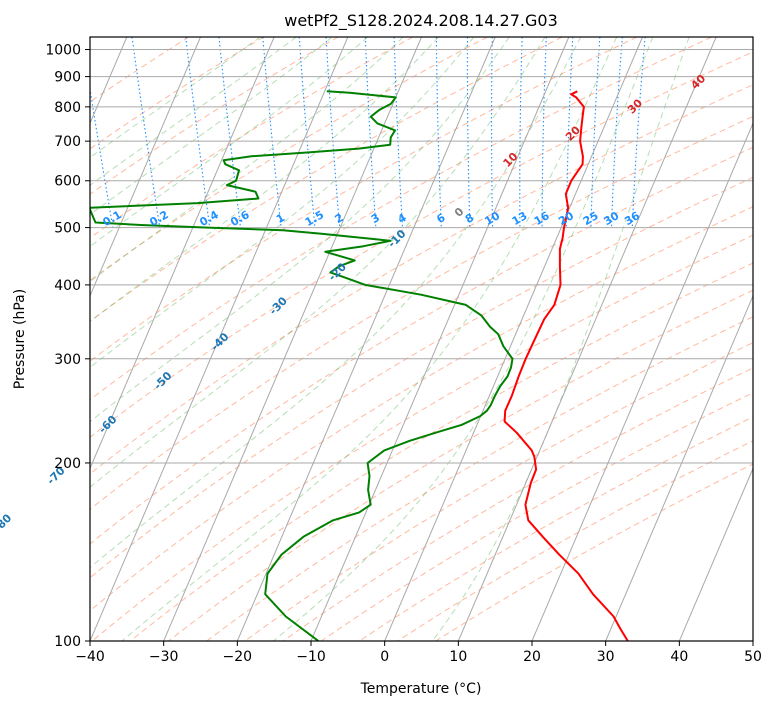 This screenshot has height=708, width=775. I want to click on mixing-ratio-label: 13, so click(520, 218).